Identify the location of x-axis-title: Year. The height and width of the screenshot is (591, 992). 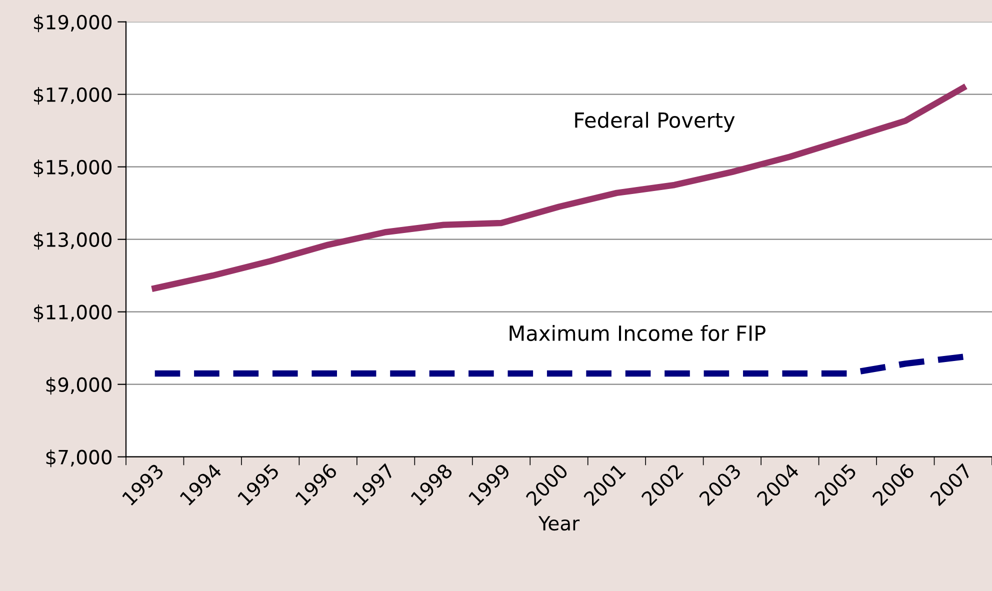
(559, 523).